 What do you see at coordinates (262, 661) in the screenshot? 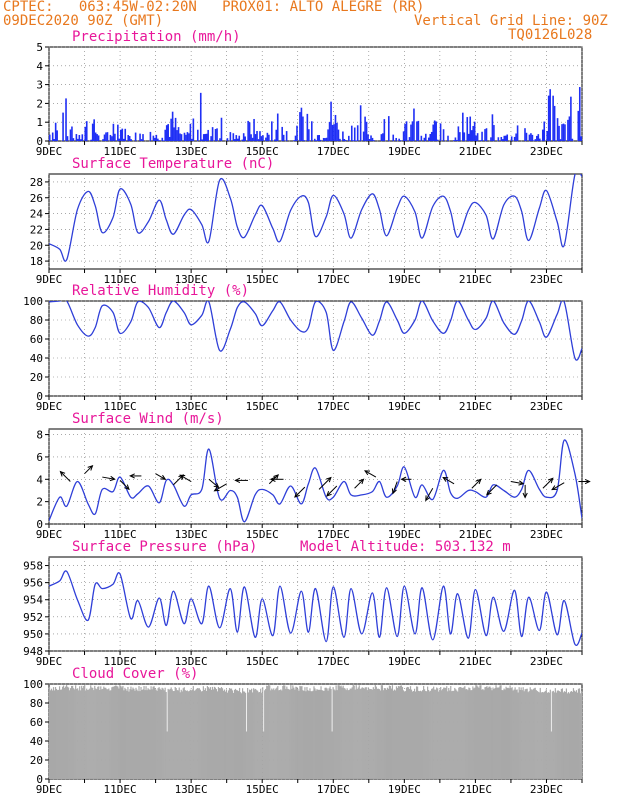
I see `pressure-xtick-label: 15DEC` at bounding box center [262, 661].